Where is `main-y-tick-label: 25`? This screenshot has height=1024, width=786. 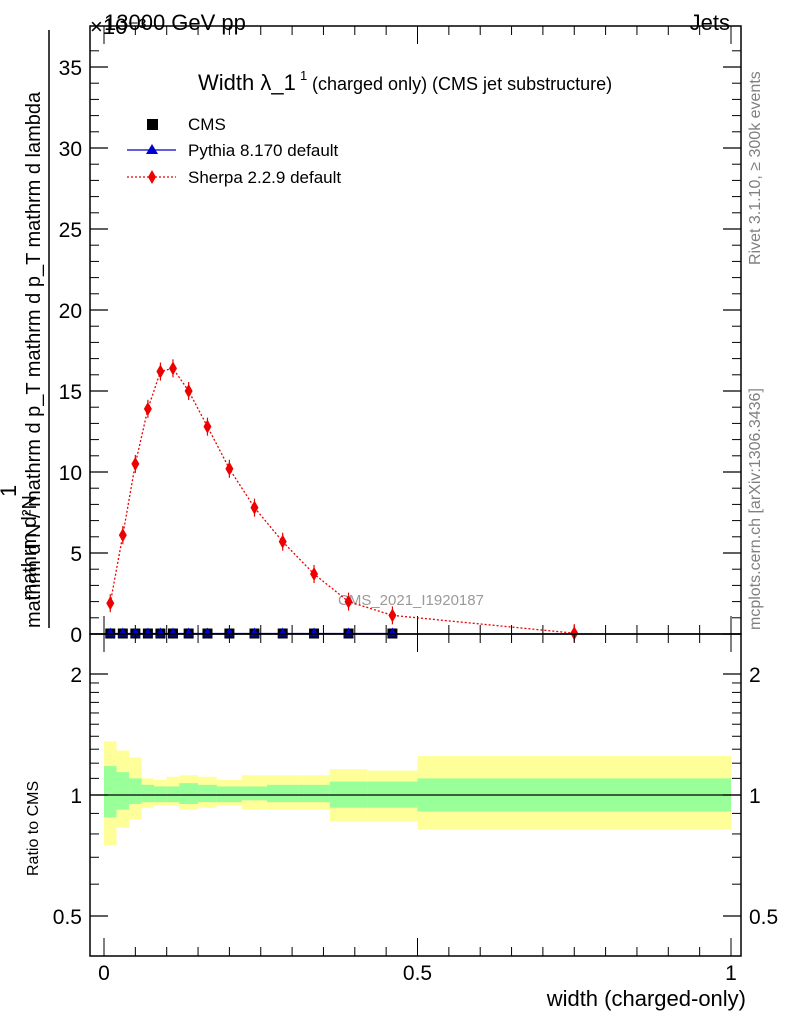
main-y-tick-label: 25 is located at coordinates (70, 230).